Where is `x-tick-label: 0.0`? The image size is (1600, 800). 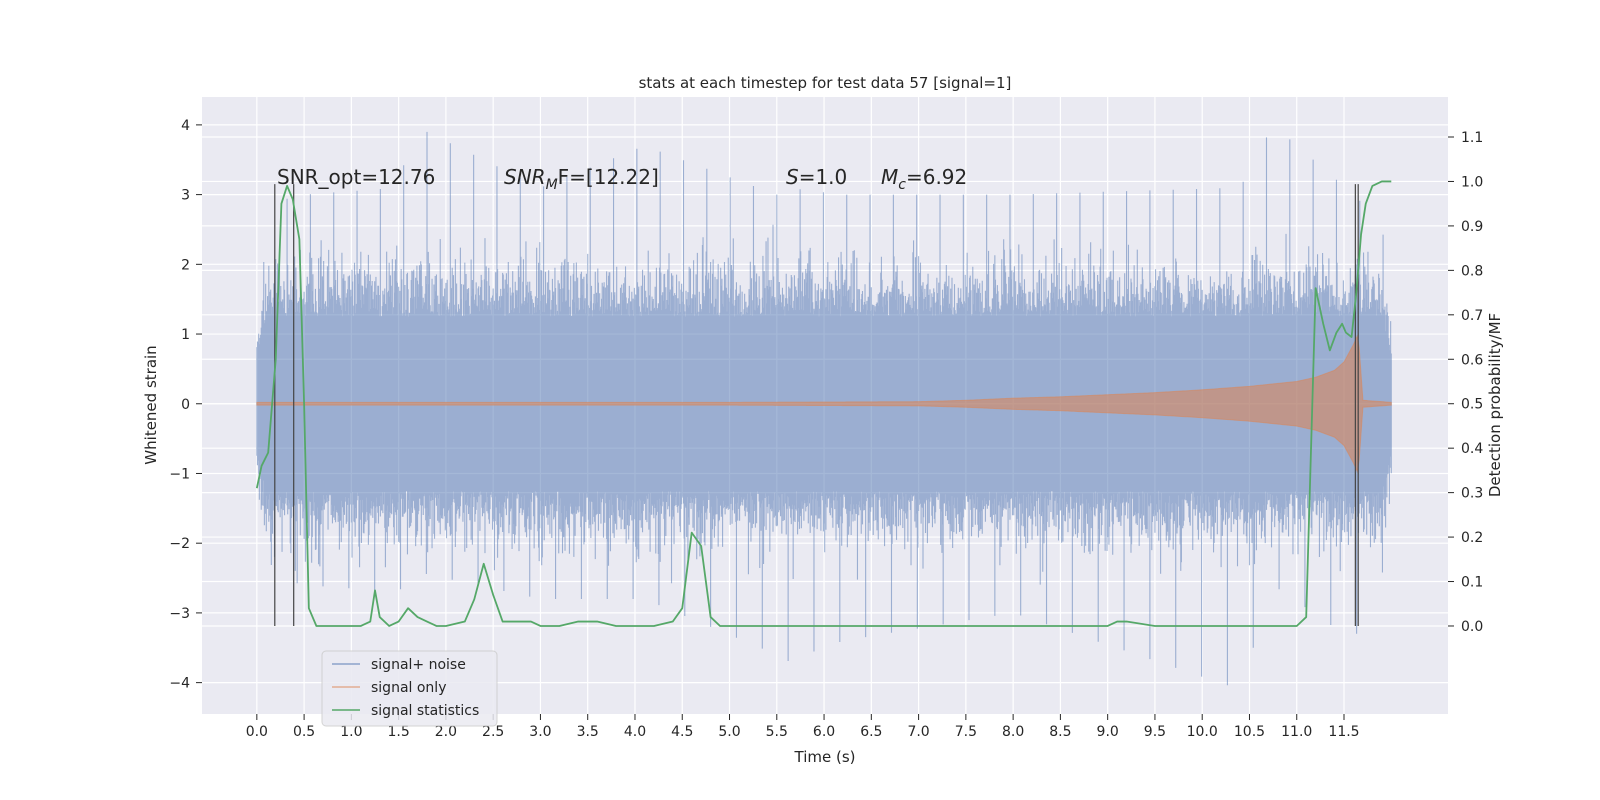 x-tick-label: 0.0 is located at coordinates (257, 732).